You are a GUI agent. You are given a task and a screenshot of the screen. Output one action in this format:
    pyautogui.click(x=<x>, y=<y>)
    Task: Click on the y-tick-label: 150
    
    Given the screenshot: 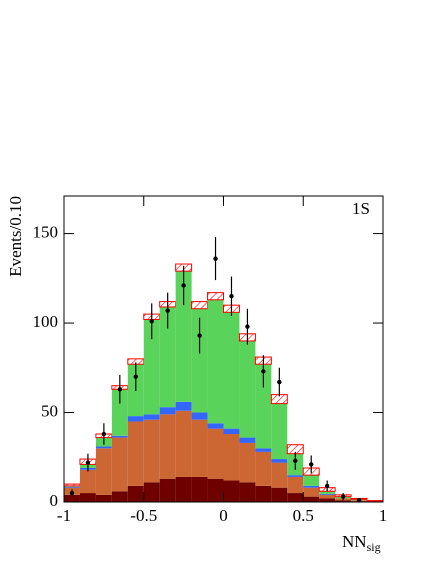 What is the action you would take?
    pyautogui.click(x=46, y=231)
    